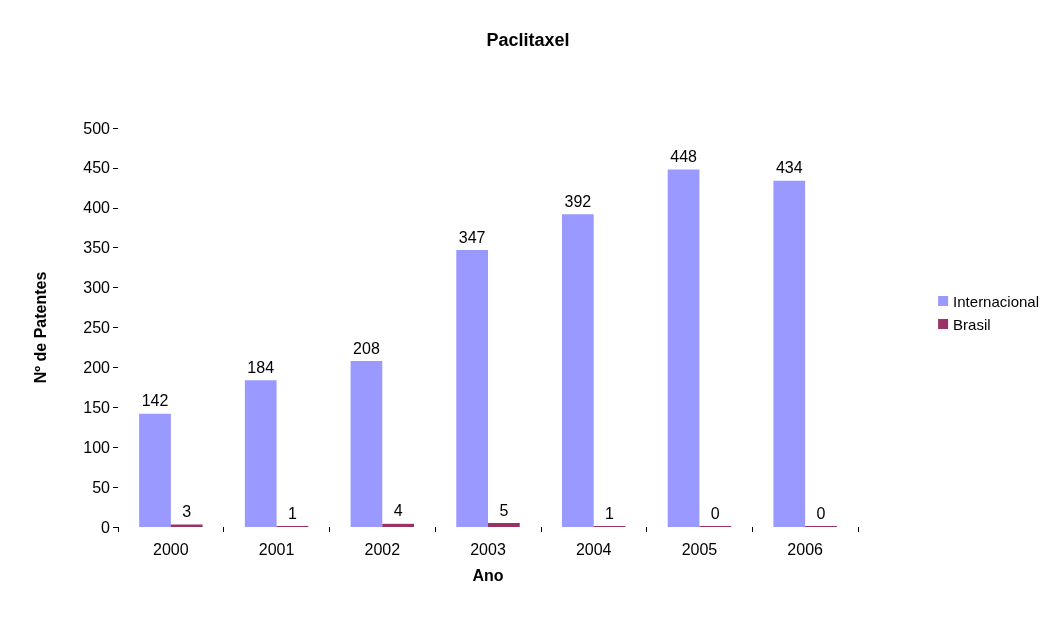  Describe the element at coordinates (97, 168) in the screenshot. I see `y-tick-label: 450` at that location.